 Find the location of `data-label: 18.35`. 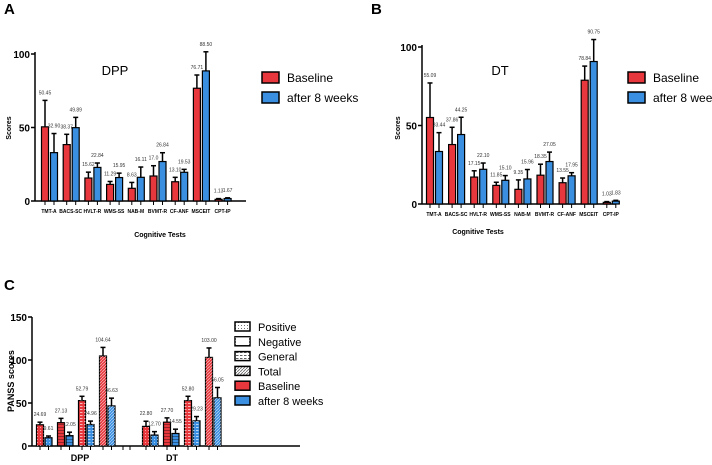

data-label: 18.35 is located at coordinates (540, 157).